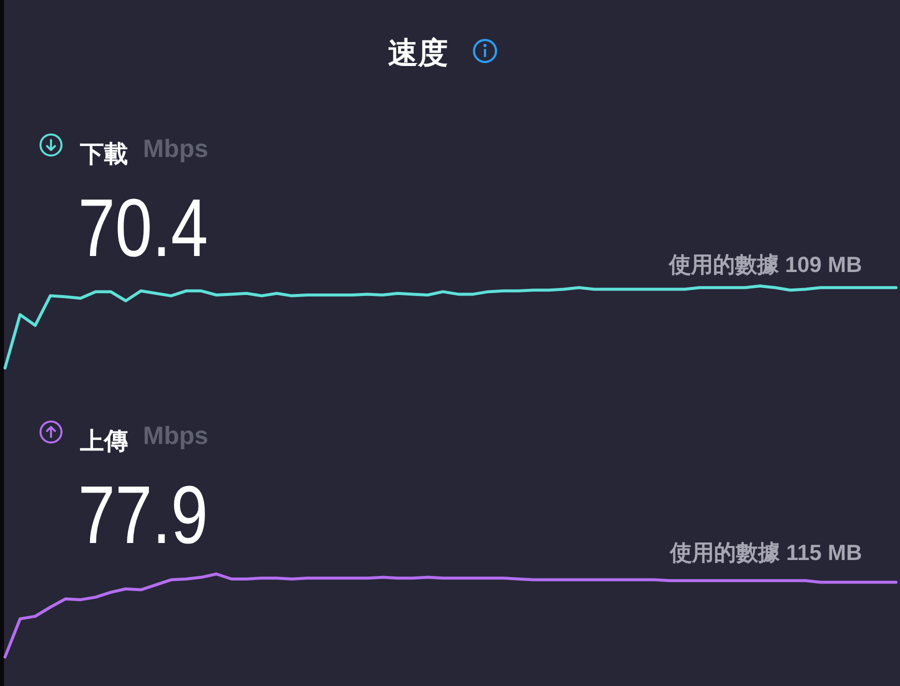  I want to click on chart-subtitle: 上傳, so click(103, 441).